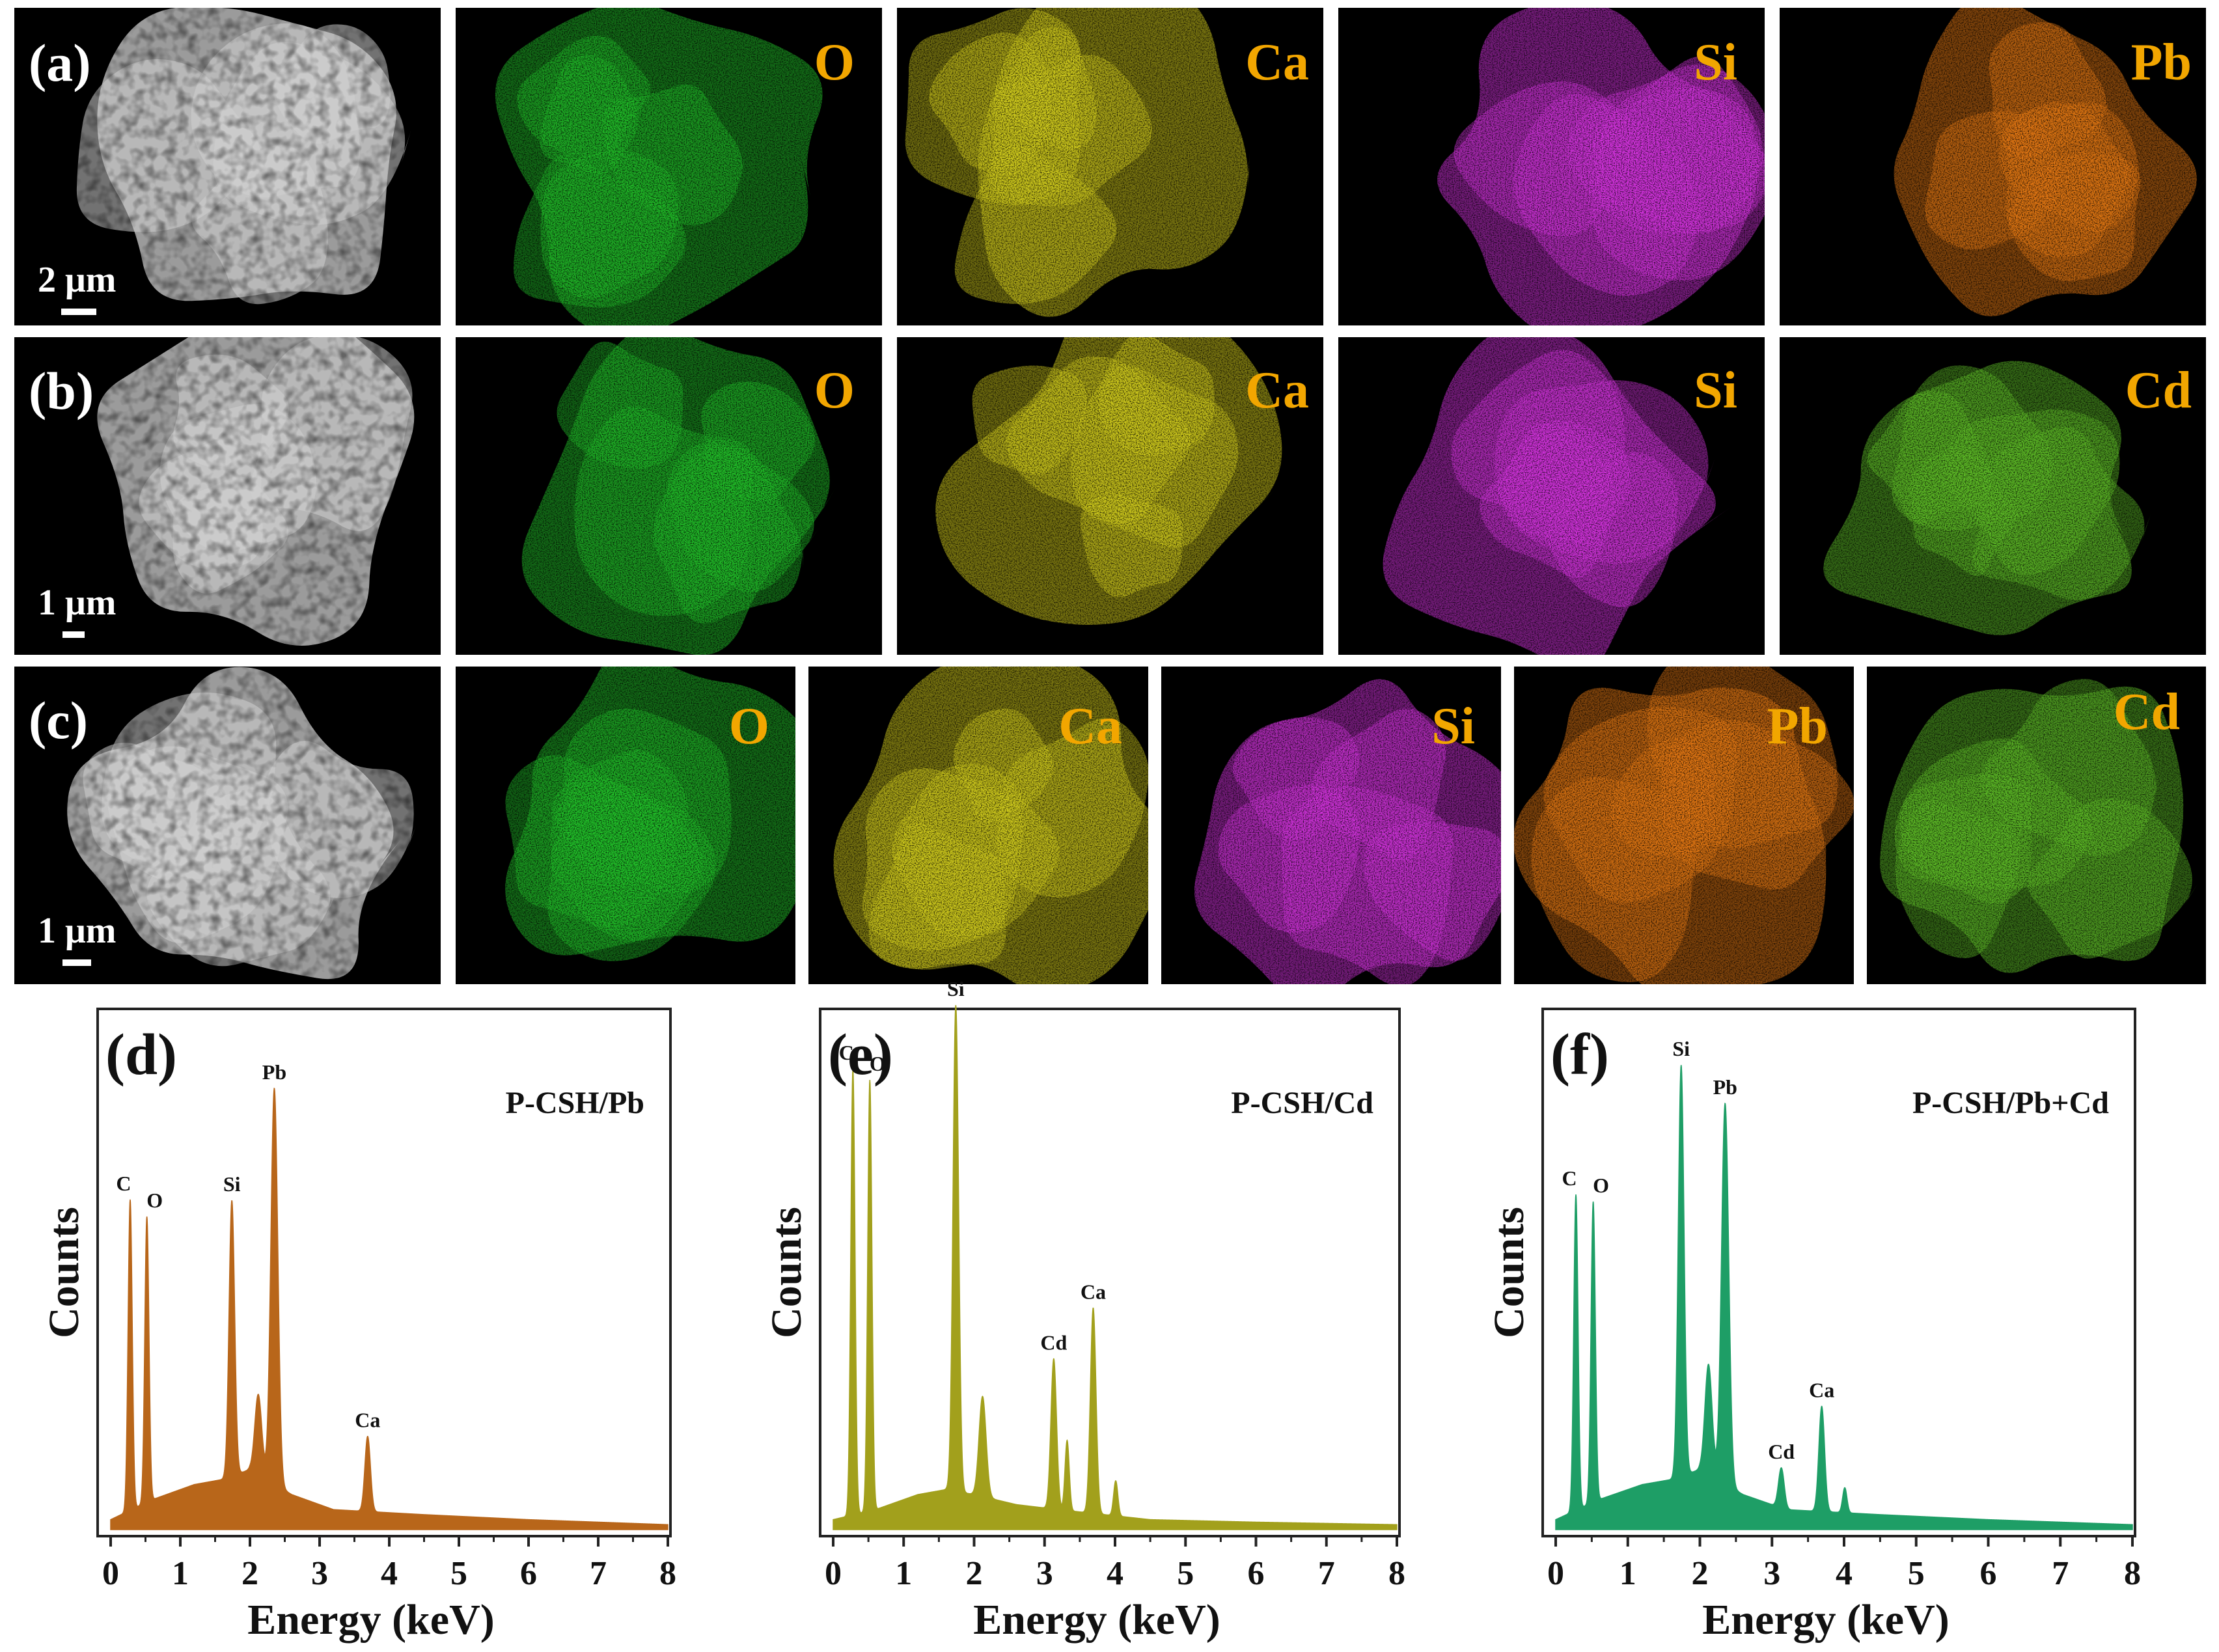 This screenshot has height=1652, width=2219. What do you see at coordinates (2146, 712) in the screenshot?
I see `element-label-c-cd: Cd` at bounding box center [2146, 712].